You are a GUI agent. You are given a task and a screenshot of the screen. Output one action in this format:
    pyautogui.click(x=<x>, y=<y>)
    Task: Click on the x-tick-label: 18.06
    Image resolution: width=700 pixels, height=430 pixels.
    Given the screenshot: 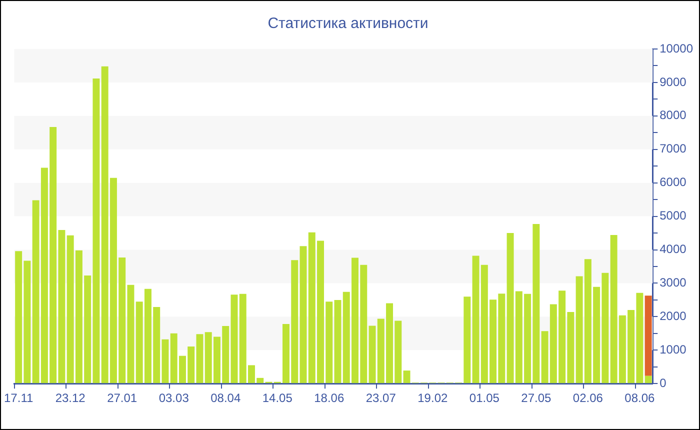 What is the action you would take?
    pyautogui.click(x=329, y=398)
    